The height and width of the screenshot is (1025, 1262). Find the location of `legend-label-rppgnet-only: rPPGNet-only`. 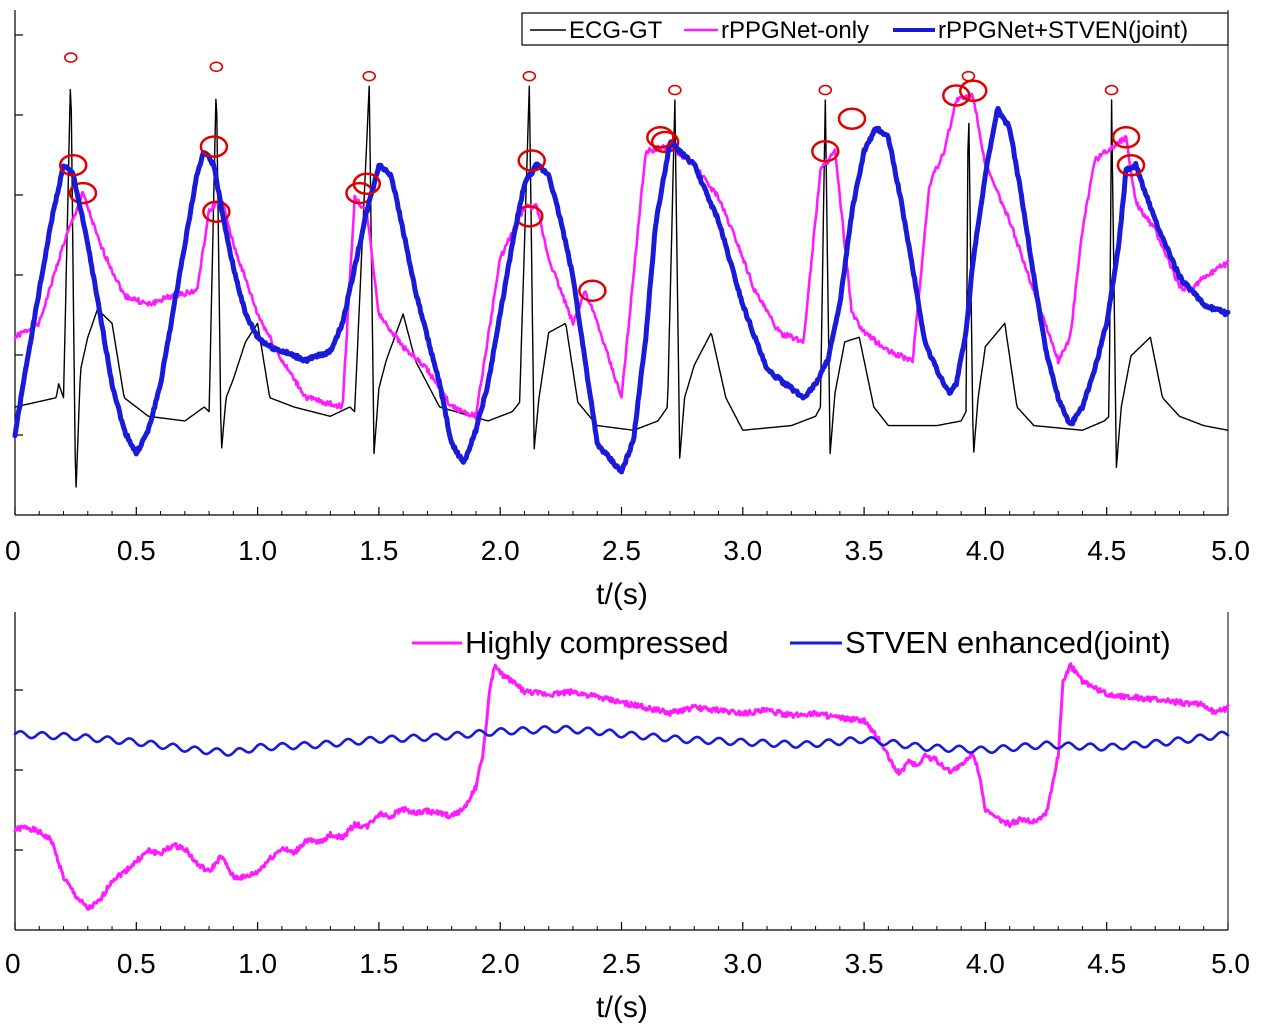

legend-label-rppgnet-only: rPPGNet-only is located at coordinates (795, 30).